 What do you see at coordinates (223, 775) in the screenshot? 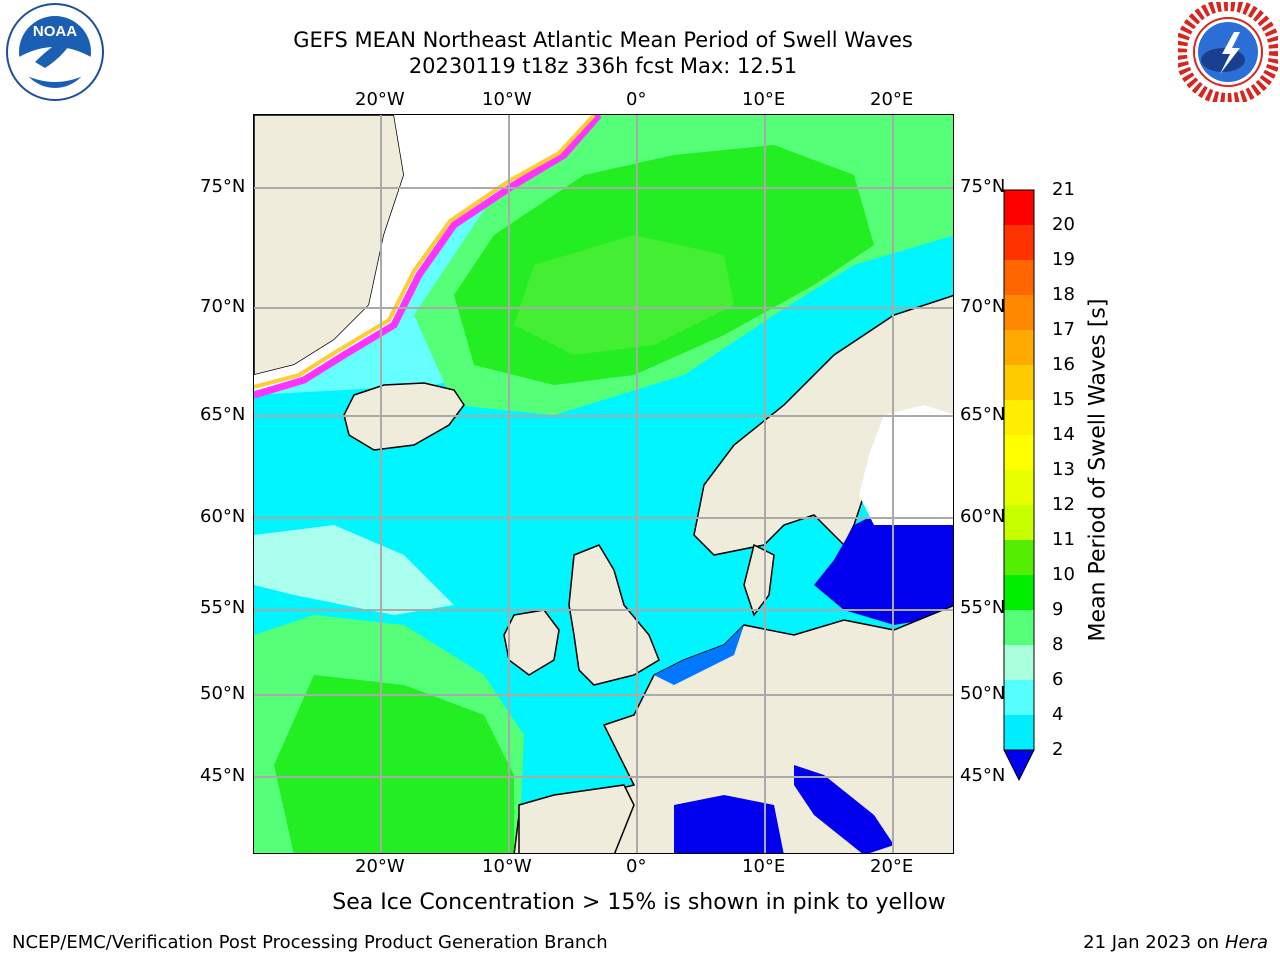
I see `lat-label-left: 45°N` at bounding box center [223, 775].